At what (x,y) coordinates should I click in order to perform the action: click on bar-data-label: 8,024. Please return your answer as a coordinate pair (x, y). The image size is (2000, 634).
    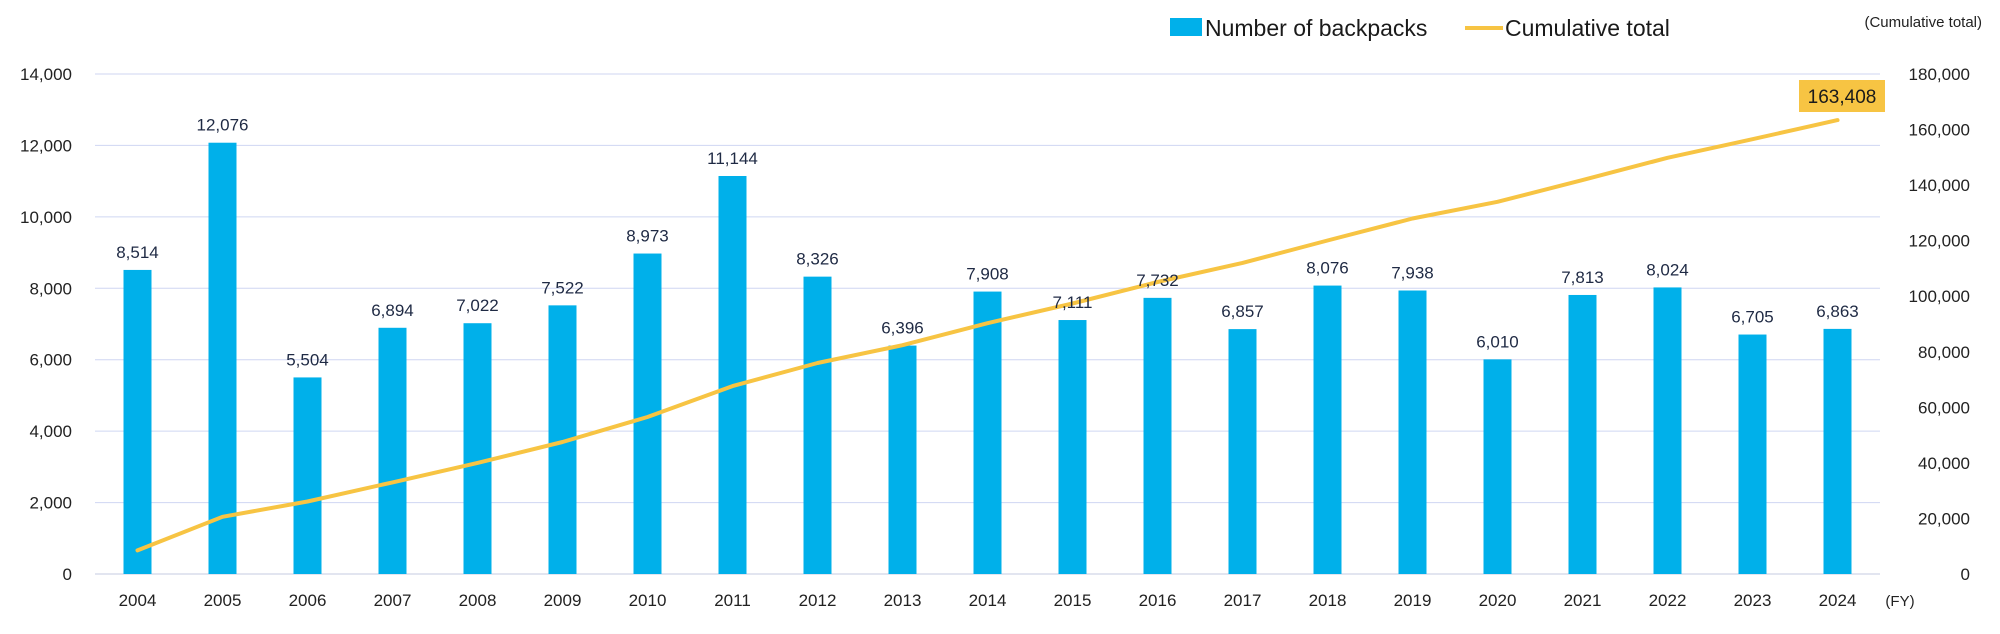
    Looking at the image, I should click on (1667, 269).